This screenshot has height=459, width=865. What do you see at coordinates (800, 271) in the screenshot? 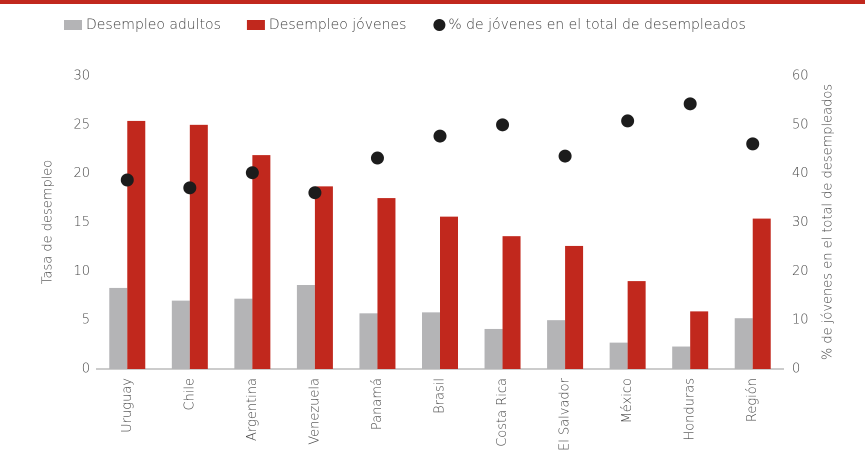
I see `y2-tick-label: 20` at bounding box center [800, 271].